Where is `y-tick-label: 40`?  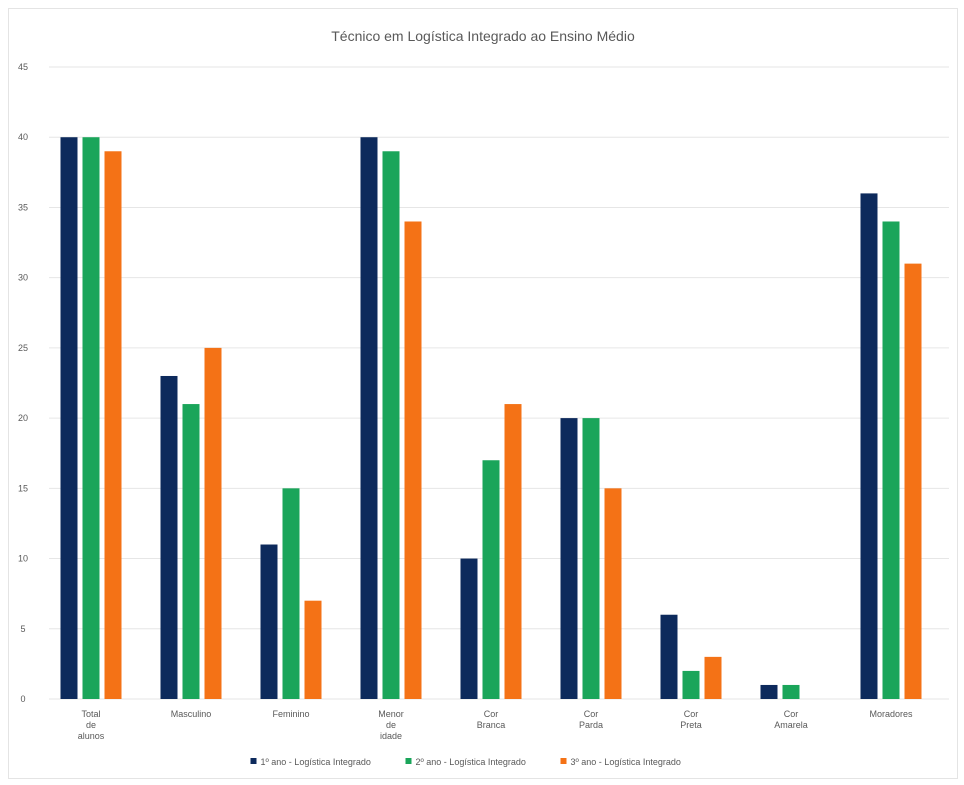 y-tick-label: 40 is located at coordinates (23, 137).